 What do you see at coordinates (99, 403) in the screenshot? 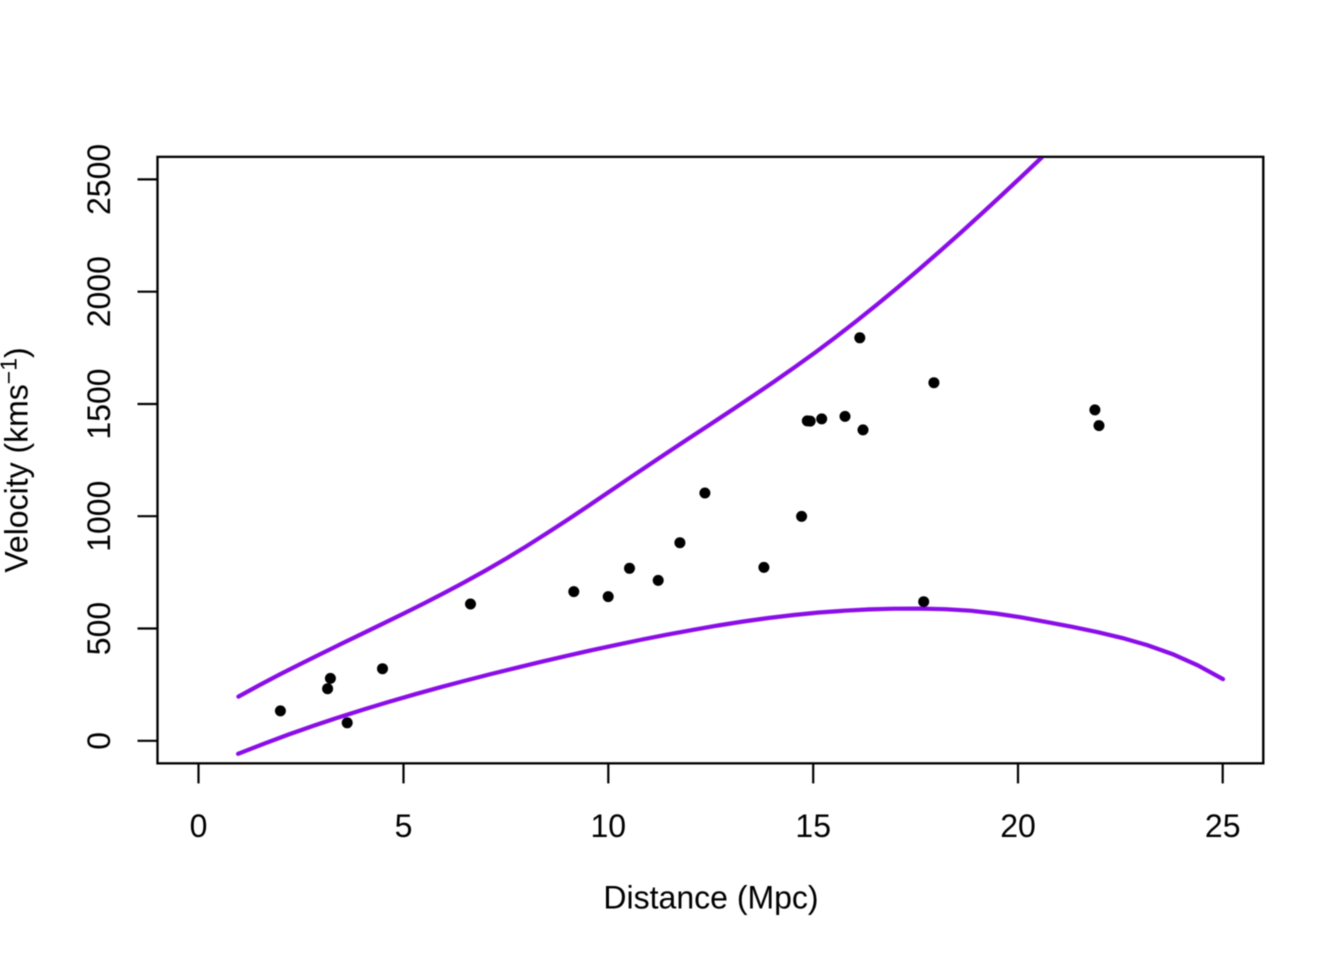
I see `svg-text: 1500` at bounding box center [99, 403].